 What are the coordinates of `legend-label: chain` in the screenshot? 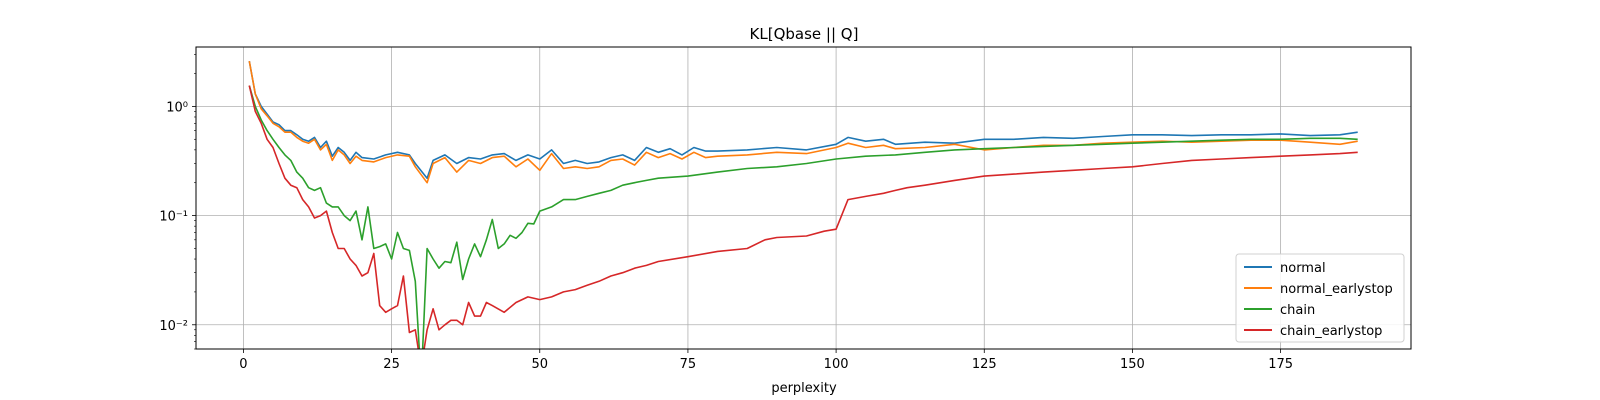 It's located at (1297, 310).